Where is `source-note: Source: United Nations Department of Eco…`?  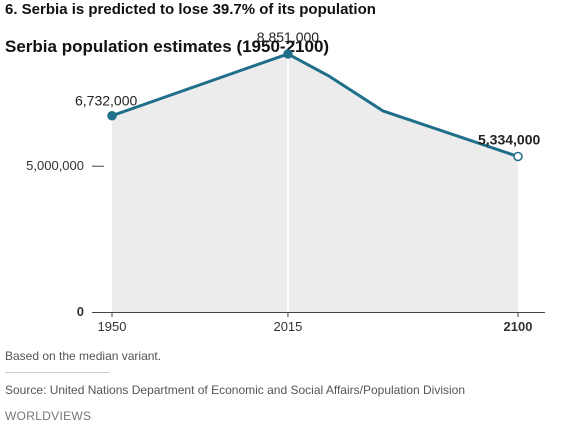 source-note: Source: United Nations Department of Eco… is located at coordinates (235, 390).